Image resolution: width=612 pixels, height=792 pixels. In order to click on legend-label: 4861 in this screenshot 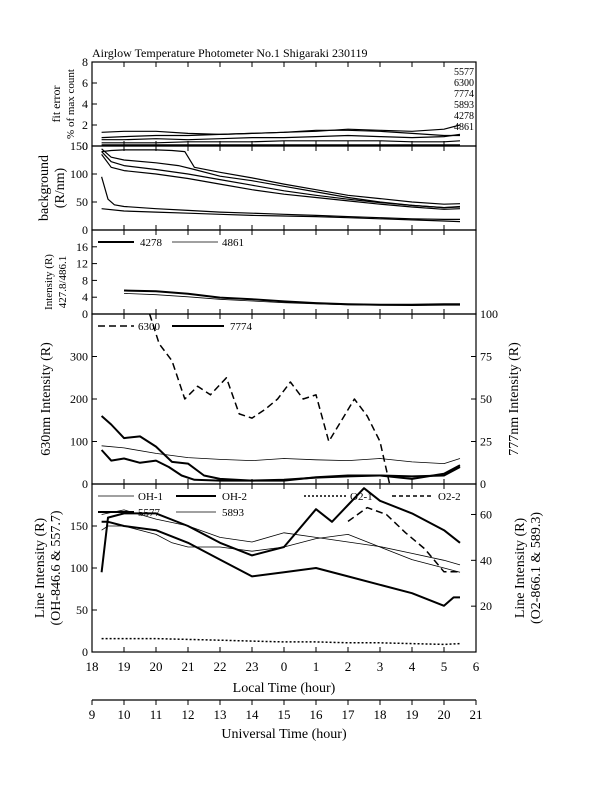, I will do `click(464, 127)`.